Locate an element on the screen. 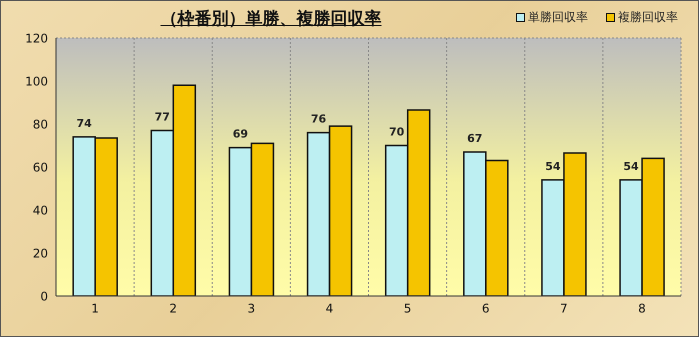 This screenshot has width=699, height=337. y-tick-label: 120 is located at coordinates (36, 38).